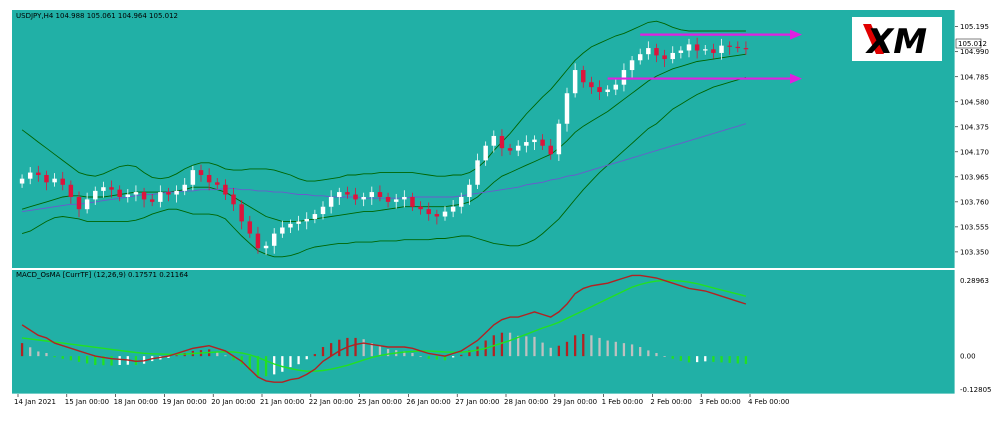 The width and height of the screenshot is (1000, 426). I want to click on price-tick-label: 103.350, so click(974, 252).